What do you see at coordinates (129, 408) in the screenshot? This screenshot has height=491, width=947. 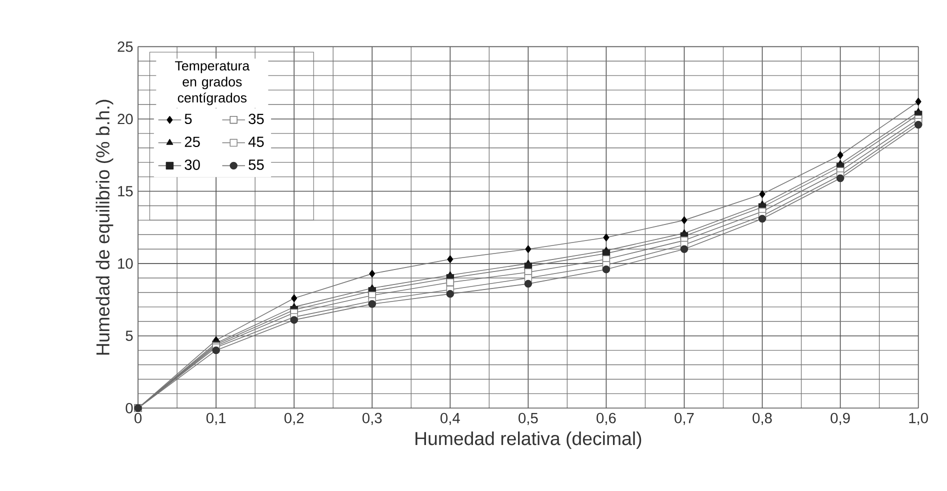 I see `y-tick-label: 0` at bounding box center [129, 408].